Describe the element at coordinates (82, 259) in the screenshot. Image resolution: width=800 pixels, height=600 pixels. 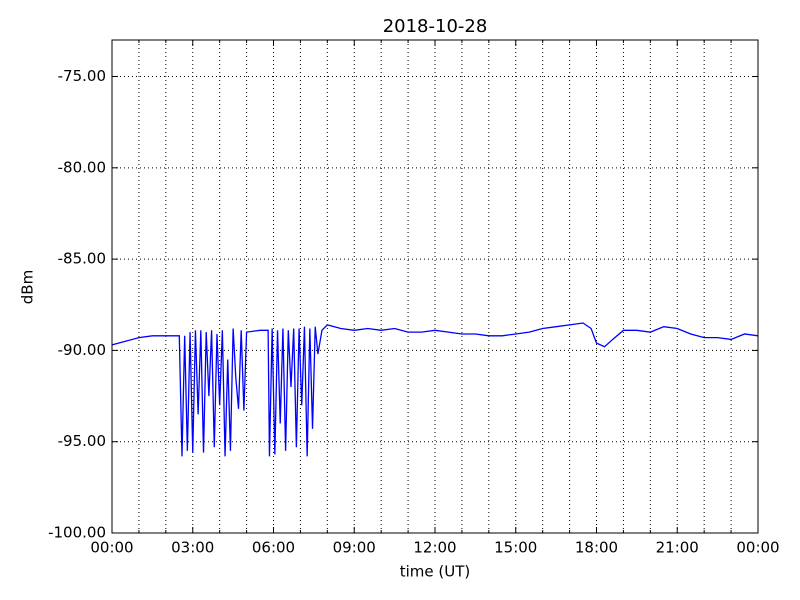
I see `y-tick-label: -85.00` at that location.